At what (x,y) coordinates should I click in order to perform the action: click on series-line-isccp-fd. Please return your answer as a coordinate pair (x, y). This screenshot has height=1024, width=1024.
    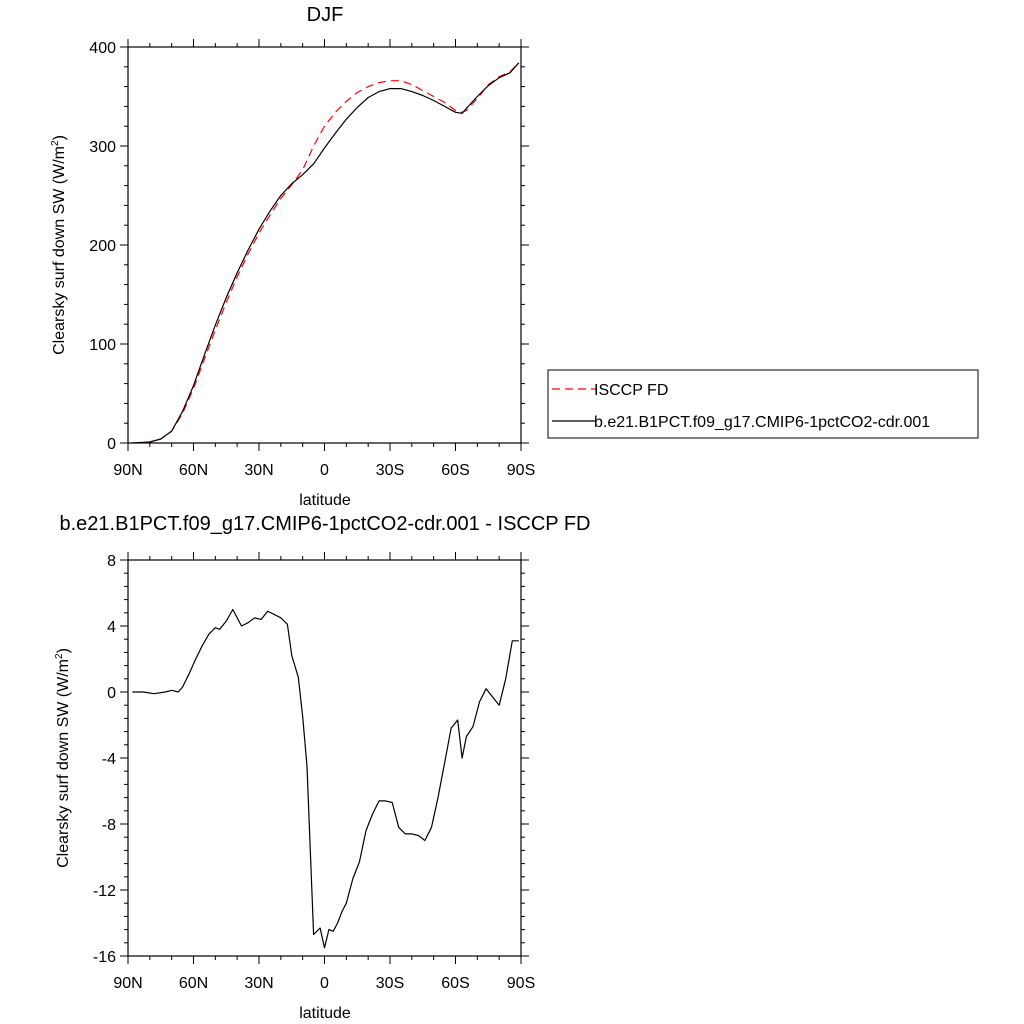
    Looking at the image, I should click on (326, 253).